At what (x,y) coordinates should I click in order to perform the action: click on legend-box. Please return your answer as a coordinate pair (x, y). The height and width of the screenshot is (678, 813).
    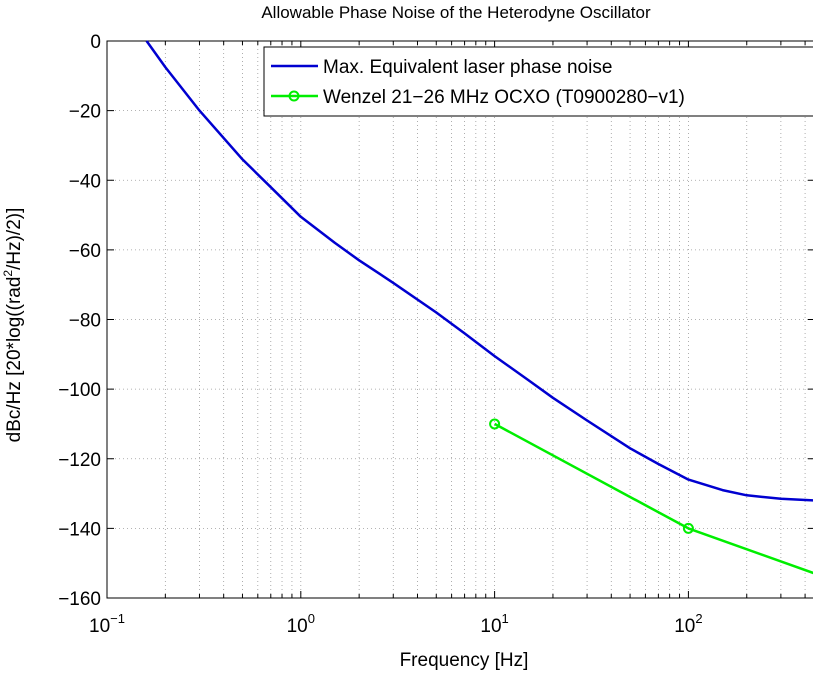
    Looking at the image, I should click on (538, 81).